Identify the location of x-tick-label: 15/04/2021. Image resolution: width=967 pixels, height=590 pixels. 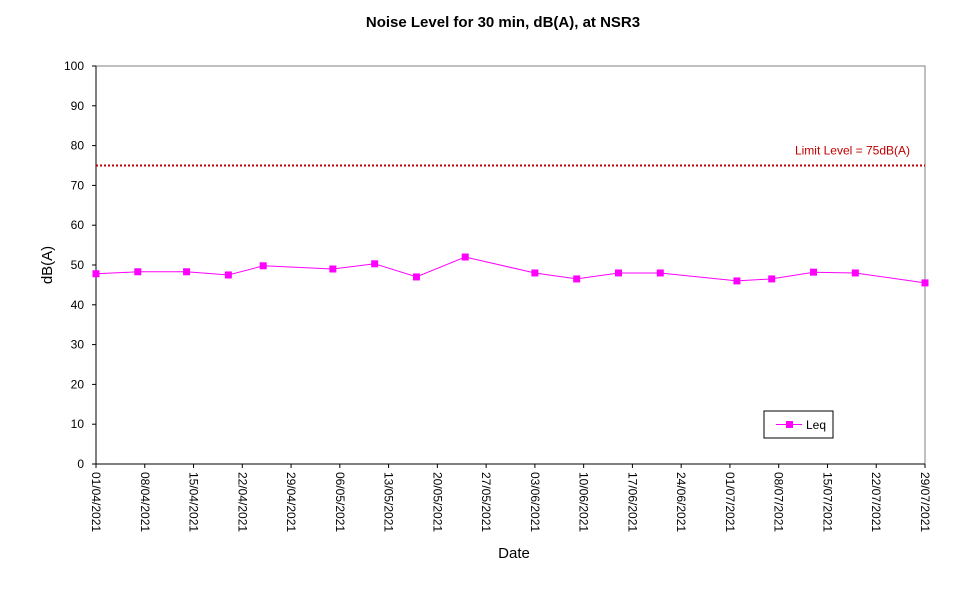
(194, 502).